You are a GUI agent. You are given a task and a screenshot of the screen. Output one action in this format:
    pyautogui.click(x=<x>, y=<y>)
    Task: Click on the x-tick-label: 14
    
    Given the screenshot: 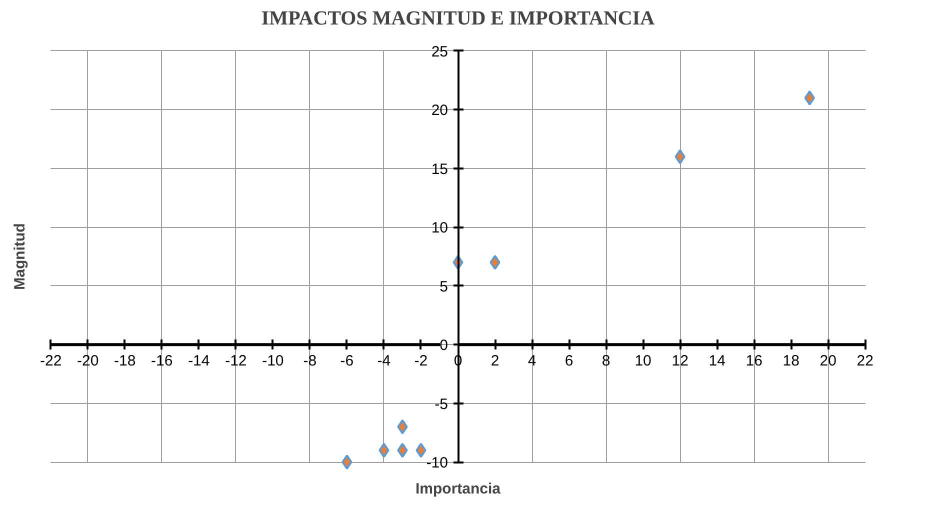 What is the action you would take?
    pyautogui.click(x=717, y=361)
    